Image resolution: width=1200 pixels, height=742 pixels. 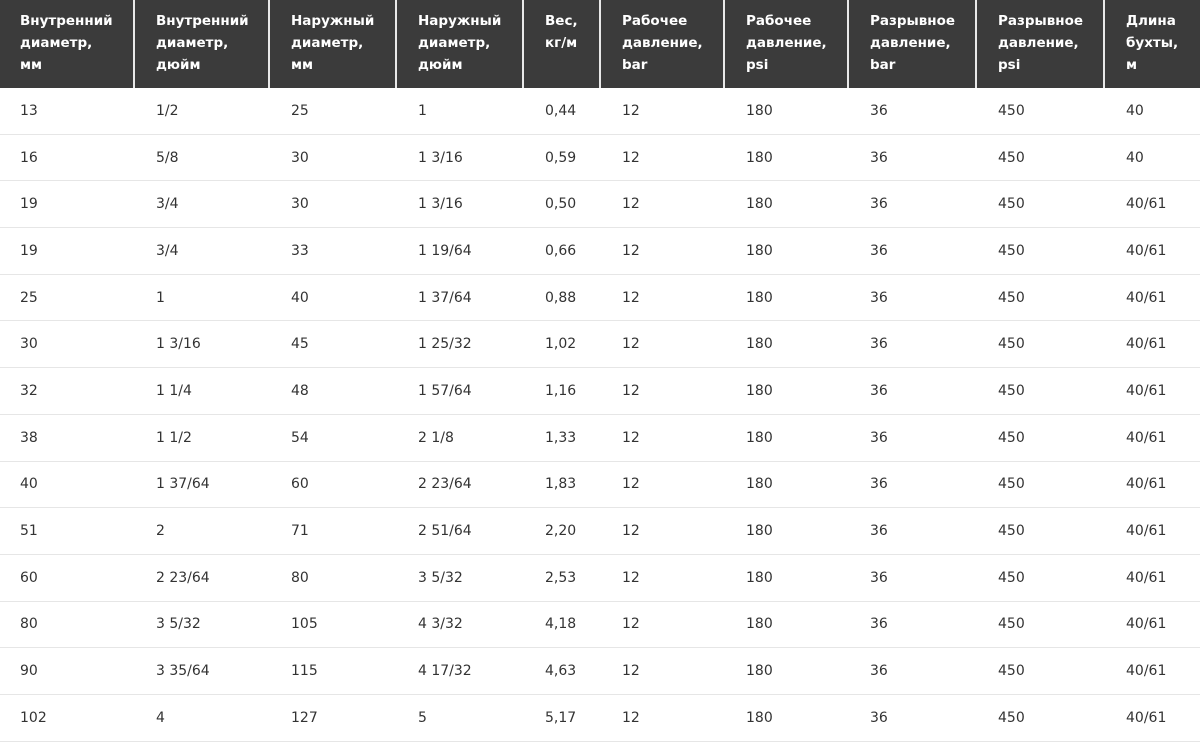 I want to click on table-cell: 13, so click(x=67, y=111).